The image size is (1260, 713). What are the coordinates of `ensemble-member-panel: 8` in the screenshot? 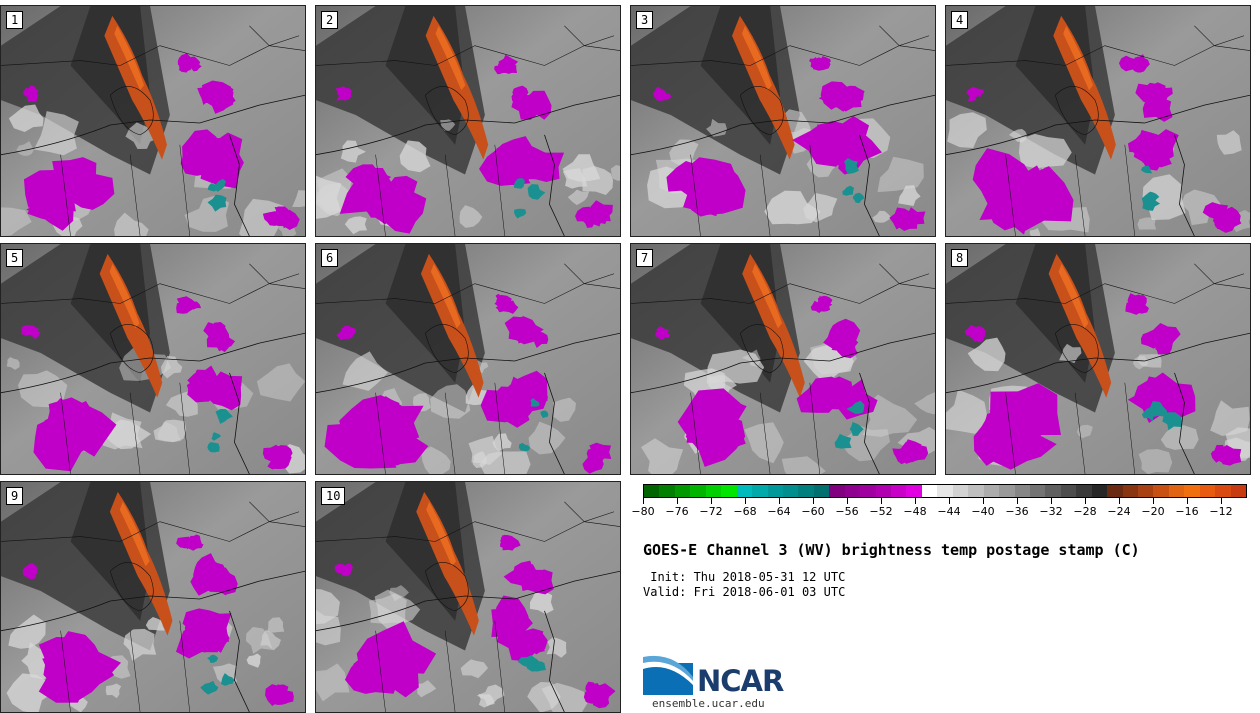 It's located at (1098, 359).